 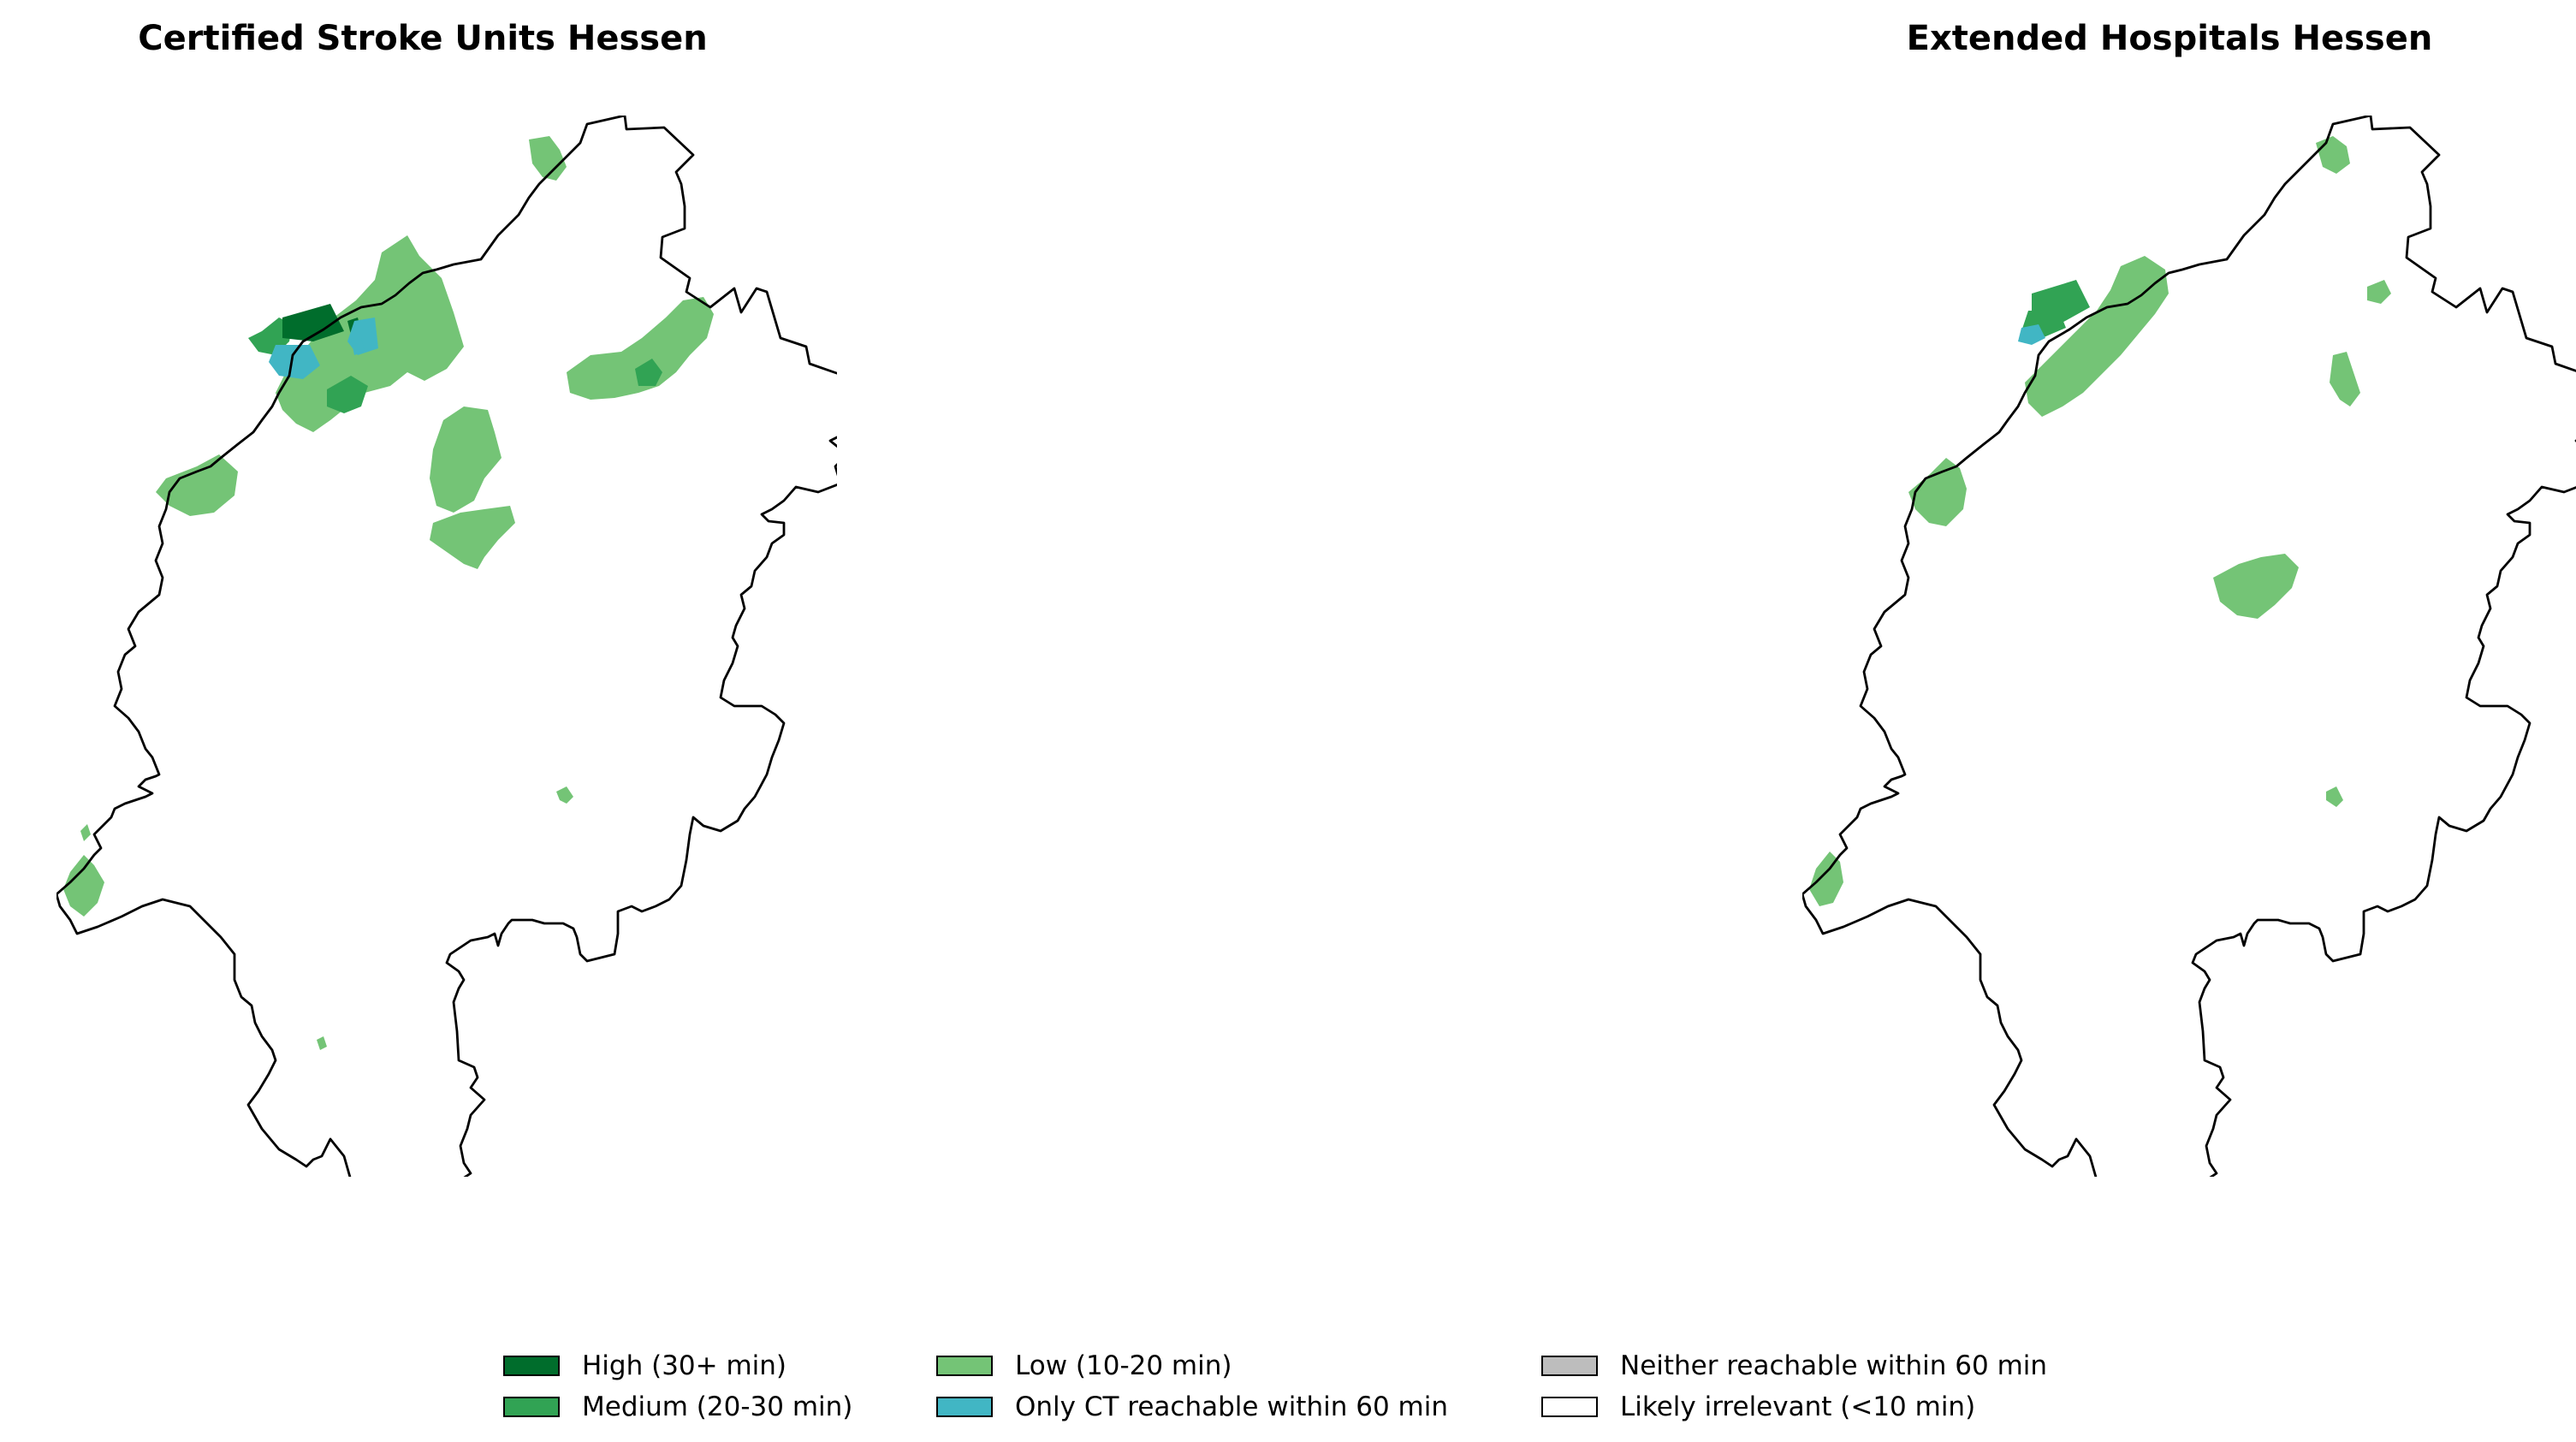 I want to click on map-title-certified: Certified Stroke Units Hessen, so click(x=423, y=38).